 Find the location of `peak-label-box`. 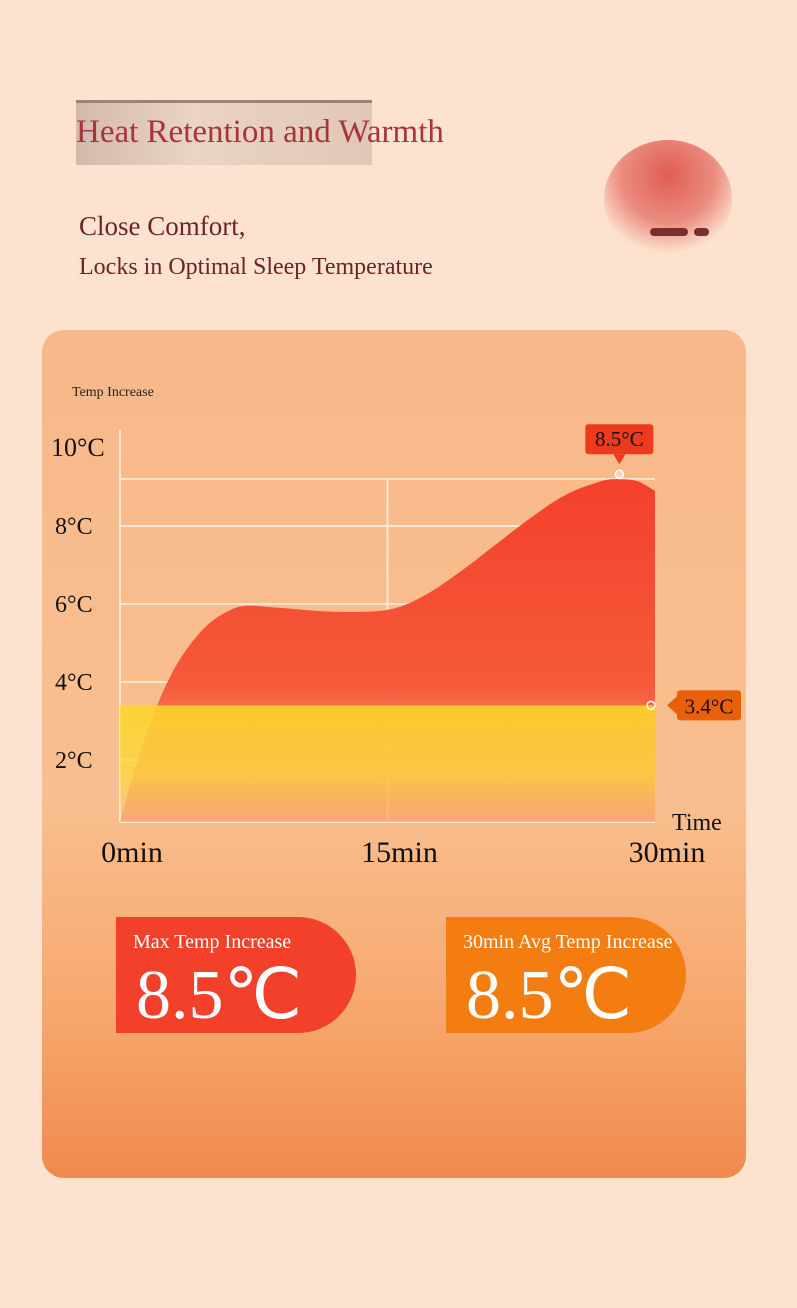

peak-label-box is located at coordinates (619, 439).